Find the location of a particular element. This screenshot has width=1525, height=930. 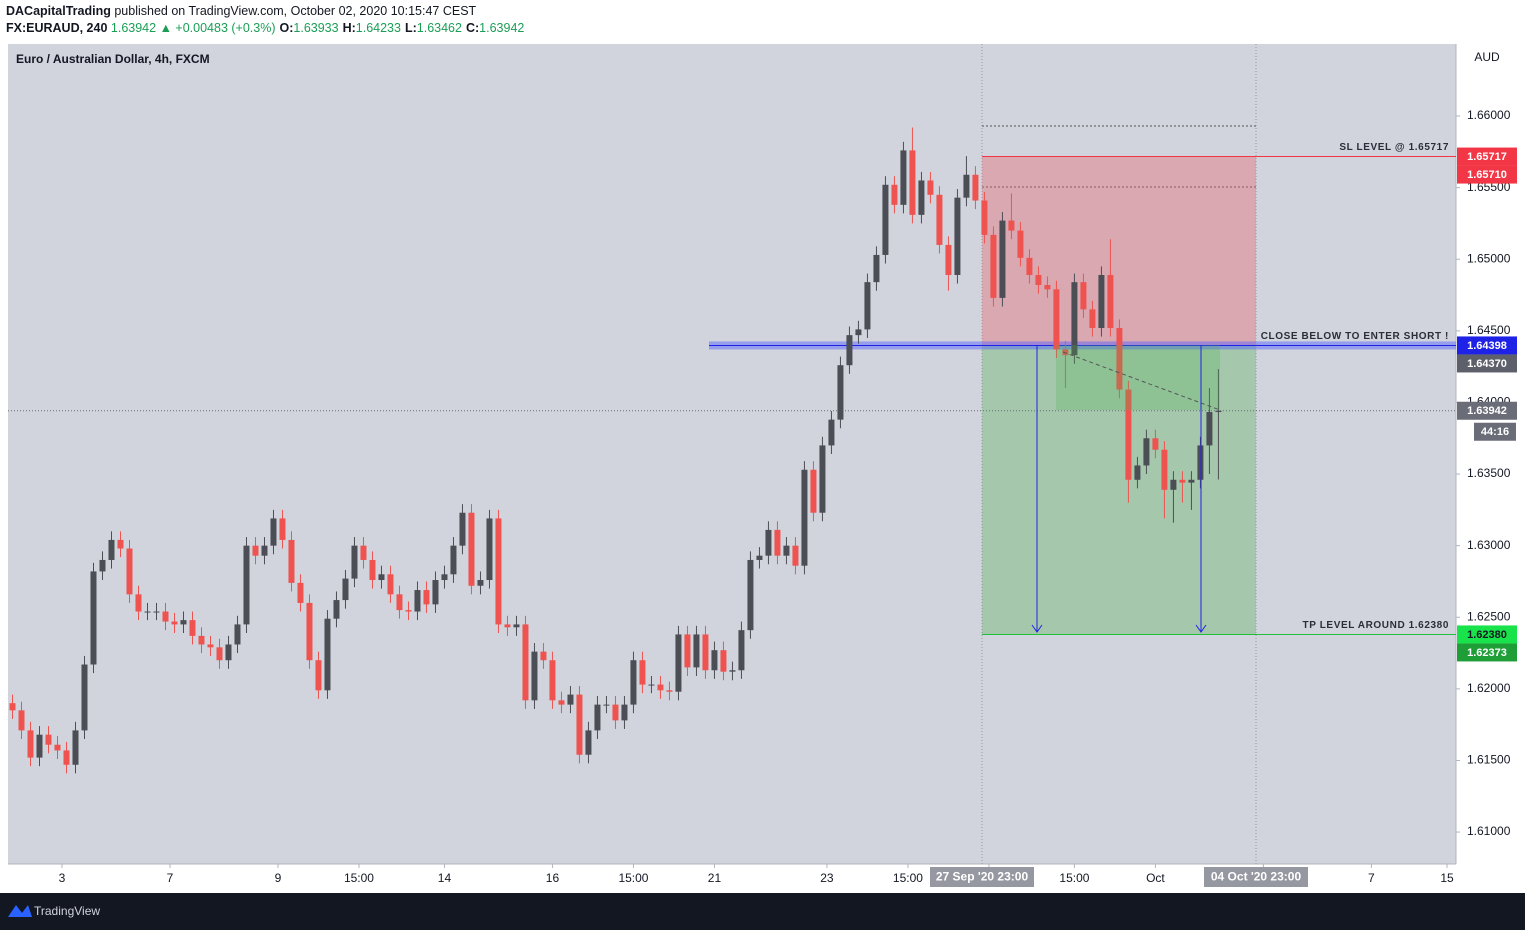

price-label: 1.62373 is located at coordinates (1487, 653).